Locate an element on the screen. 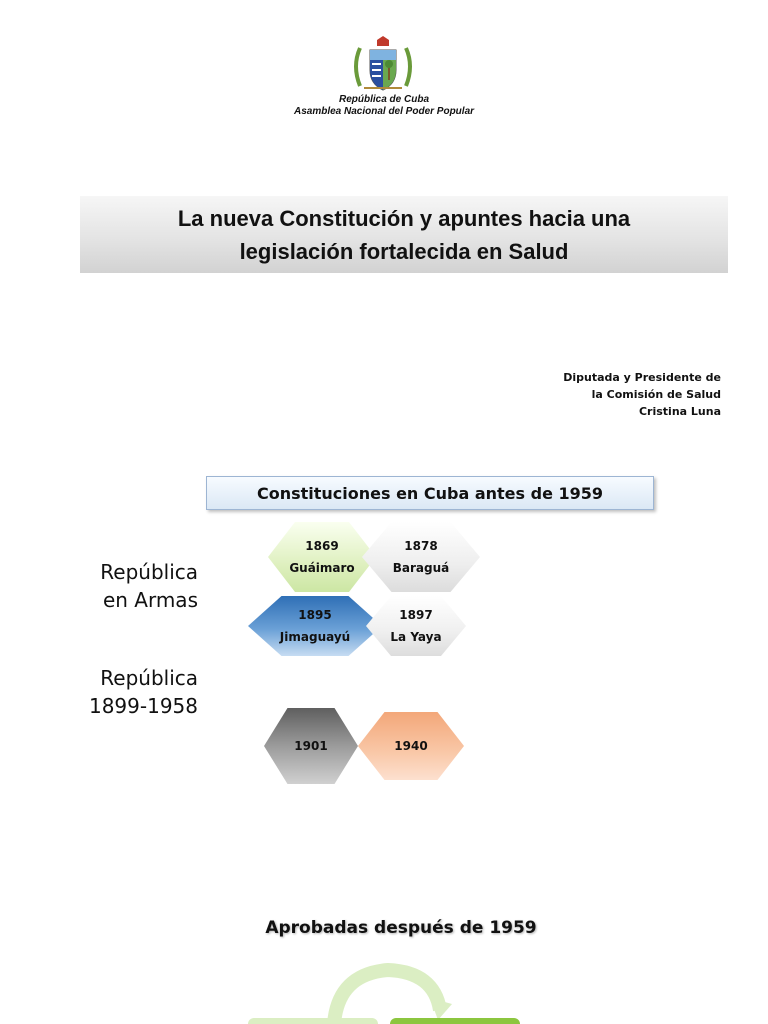 The height and width of the screenshot is (1024, 768). constitution-hexagon-1897: 1897 La Yaya is located at coordinates (416, 626).